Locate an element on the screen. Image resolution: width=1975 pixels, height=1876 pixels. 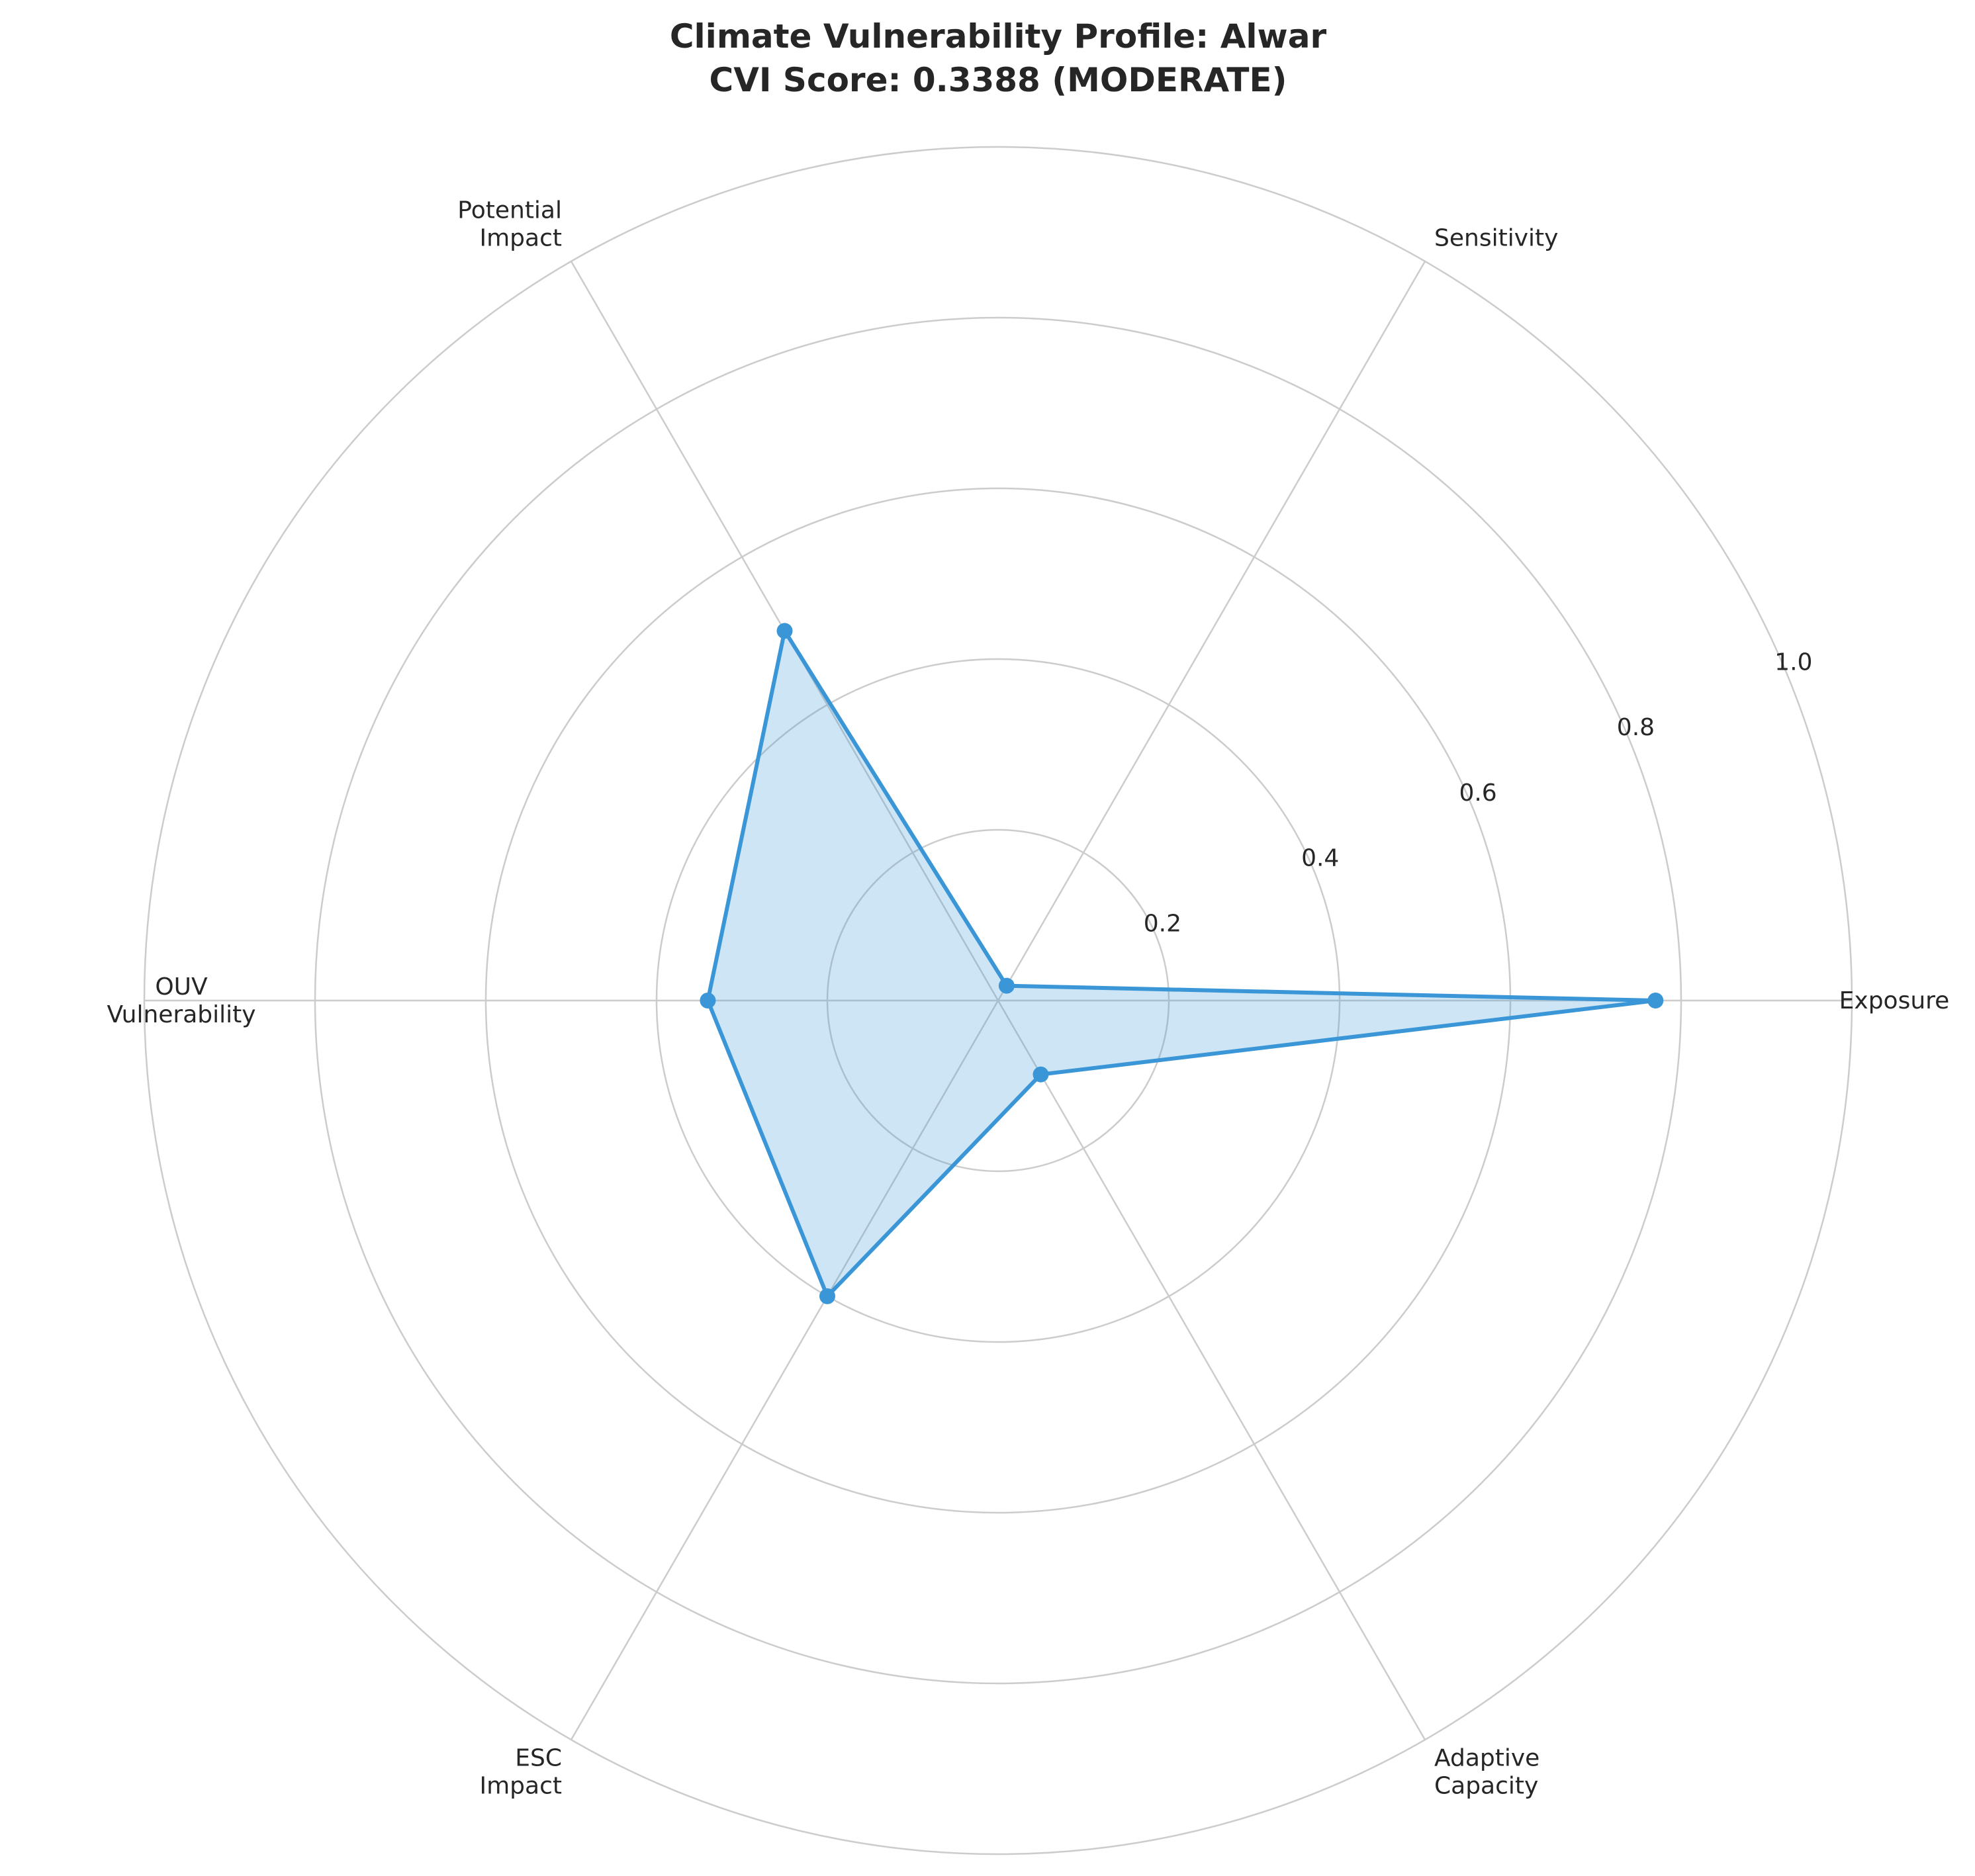
data-point-exposure is located at coordinates (1655, 1001).